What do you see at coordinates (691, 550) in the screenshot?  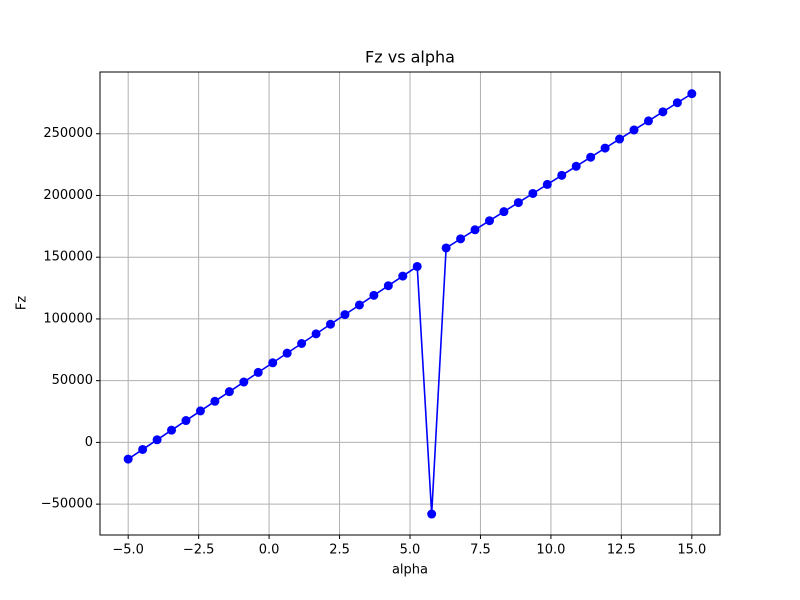 I see `x-tick-label: 15.0` at bounding box center [691, 550].